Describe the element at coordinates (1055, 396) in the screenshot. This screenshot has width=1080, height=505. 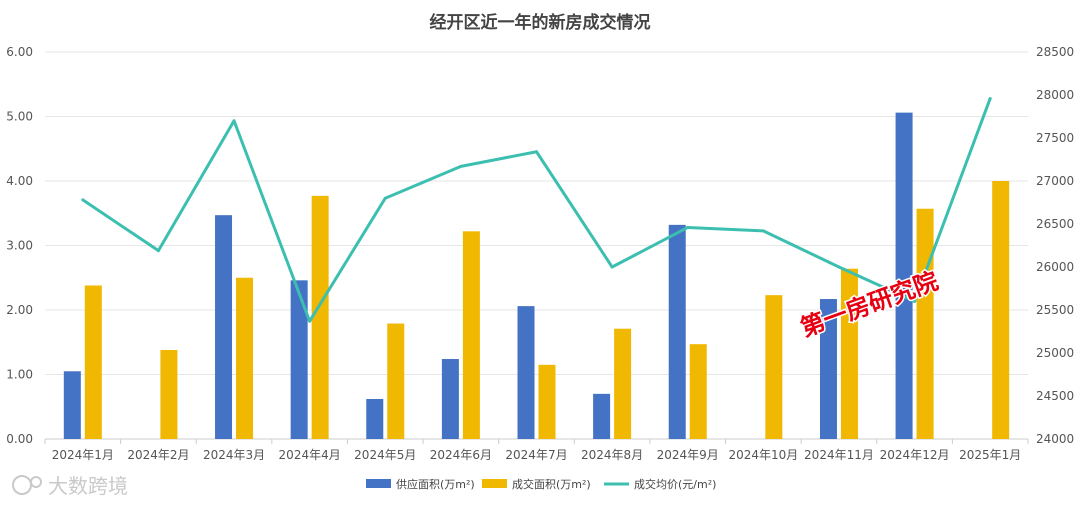
I see `right-tick-label: 24500` at that location.